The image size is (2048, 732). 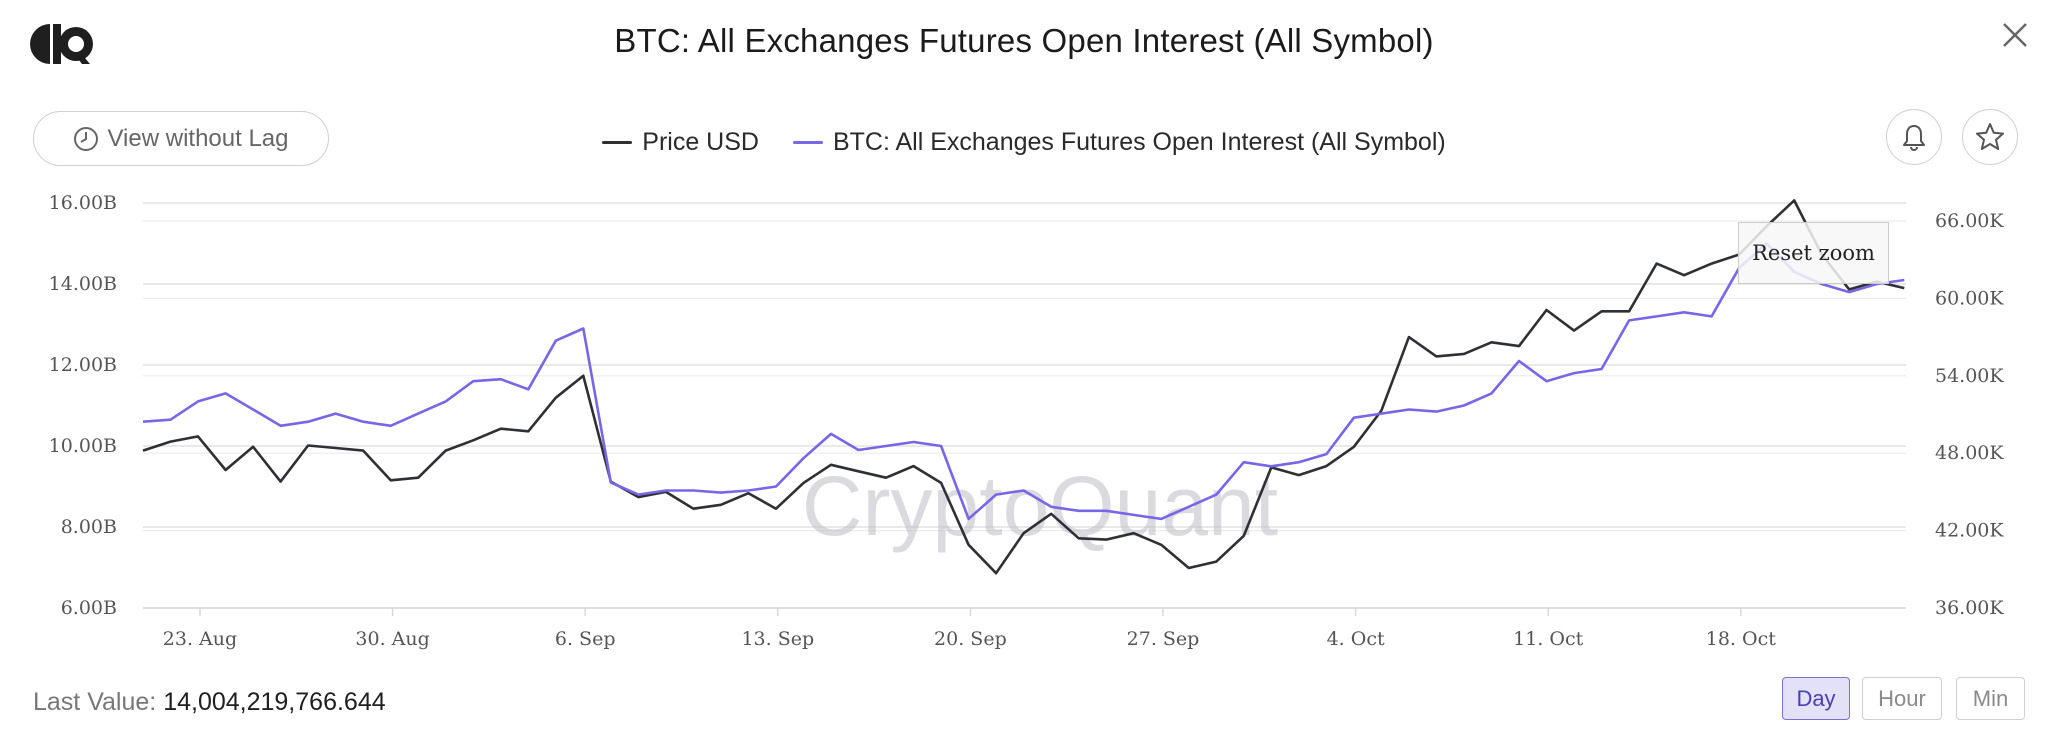 I want to click on range-min-button: Min, so click(x=1990, y=698).